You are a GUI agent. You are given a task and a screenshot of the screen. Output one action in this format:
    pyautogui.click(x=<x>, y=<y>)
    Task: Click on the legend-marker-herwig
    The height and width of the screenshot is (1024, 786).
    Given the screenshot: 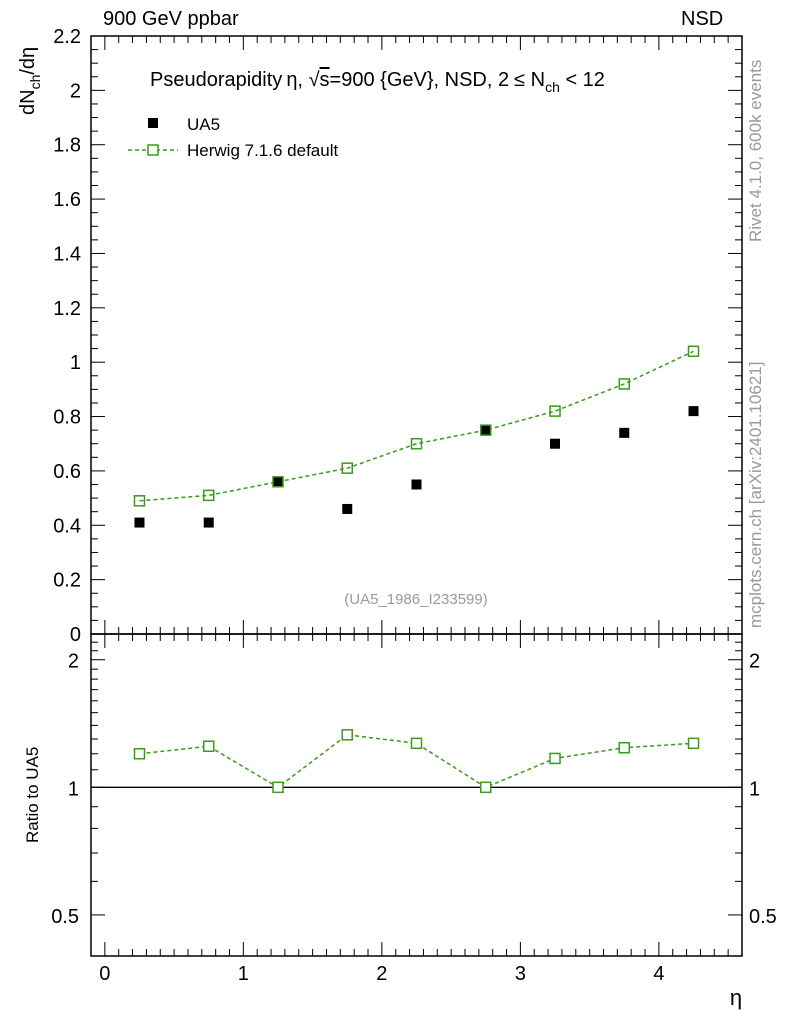 What is the action you would take?
    pyautogui.click(x=153, y=150)
    